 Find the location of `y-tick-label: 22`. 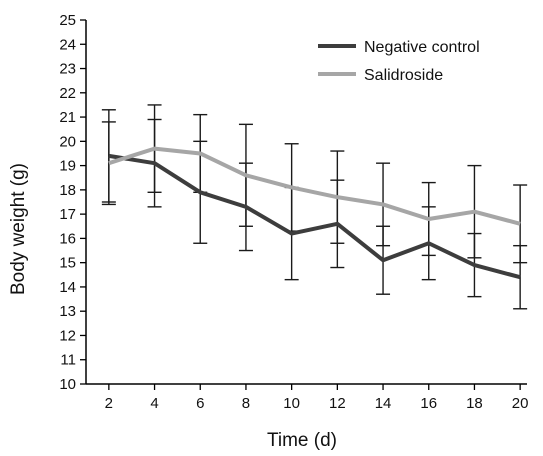

y-tick-label: 22 is located at coordinates (67, 93).